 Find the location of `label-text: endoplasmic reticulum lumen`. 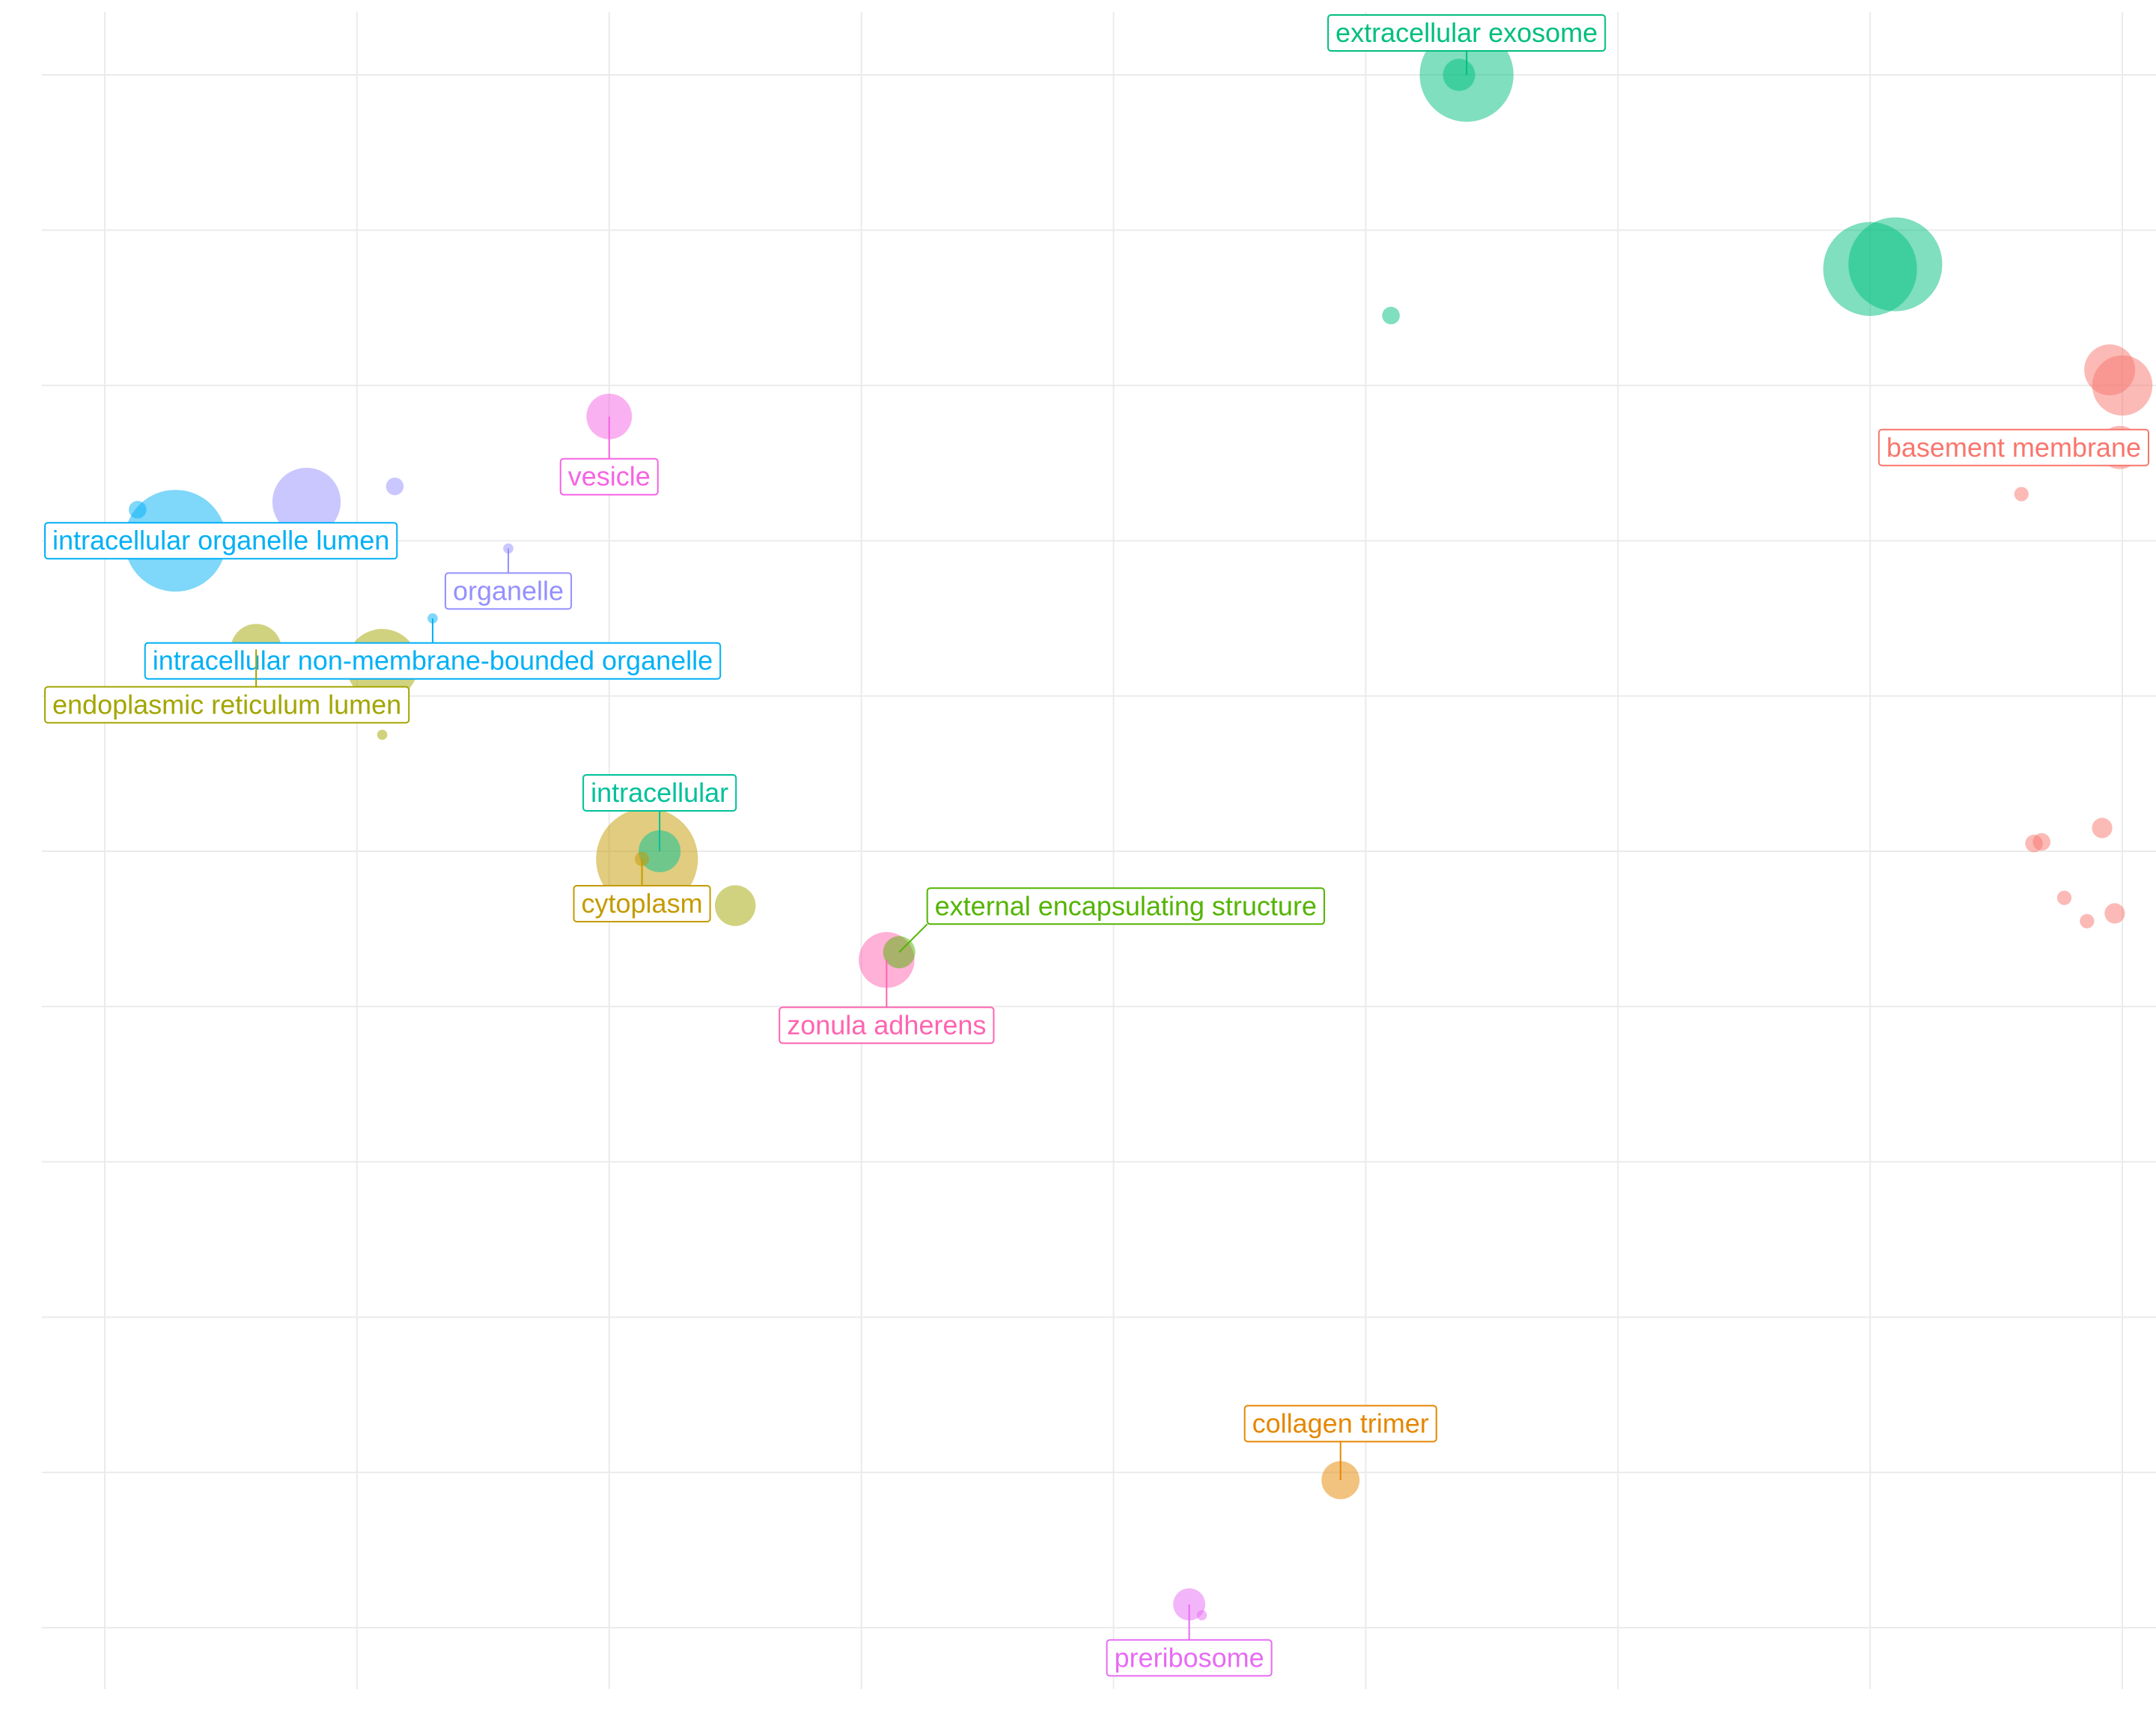

label-text: endoplasmic reticulum lumen is located at coordinates (226, 704).